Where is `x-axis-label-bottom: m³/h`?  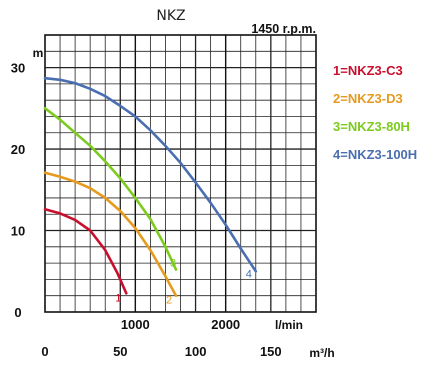
x-axis-label-bottom: m³/h is located at coordinates (321, 353).